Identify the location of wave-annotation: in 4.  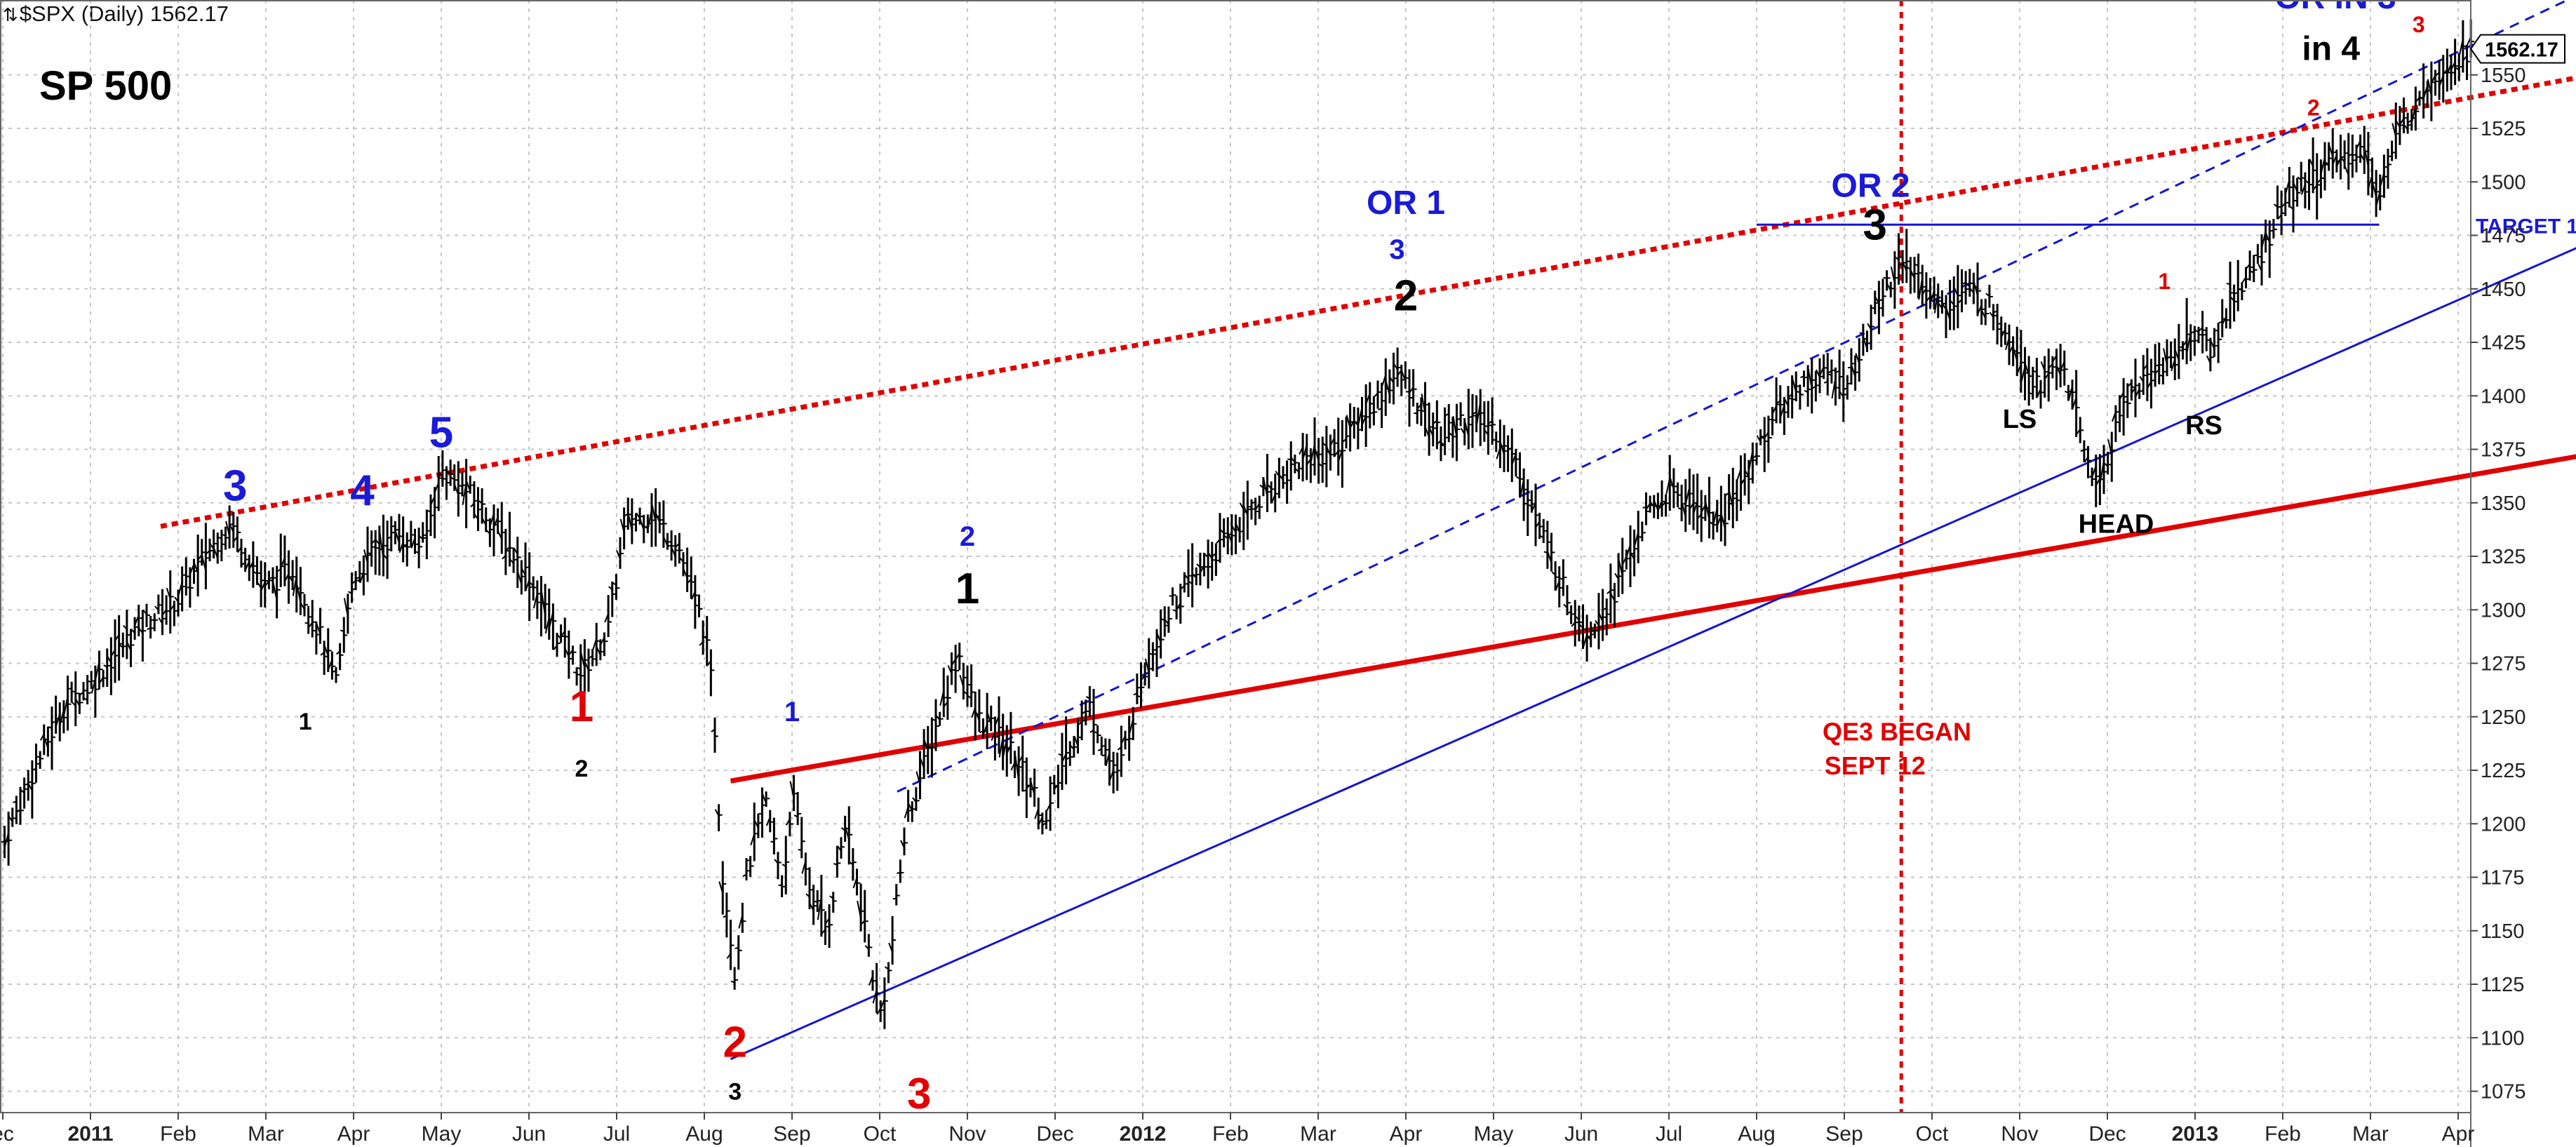
(2331, 48).